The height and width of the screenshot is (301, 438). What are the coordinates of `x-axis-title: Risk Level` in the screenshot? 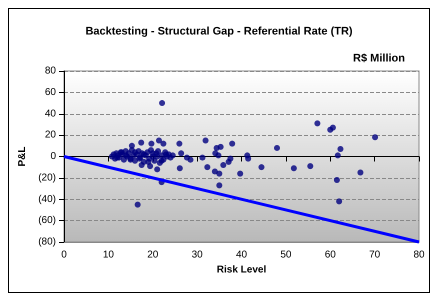 It's located at (241, 270).